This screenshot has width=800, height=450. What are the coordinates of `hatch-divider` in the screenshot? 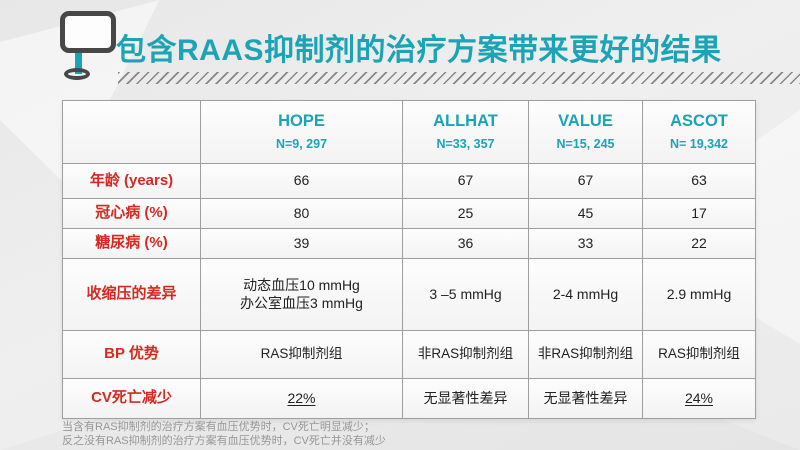 It's located at (459, 78).